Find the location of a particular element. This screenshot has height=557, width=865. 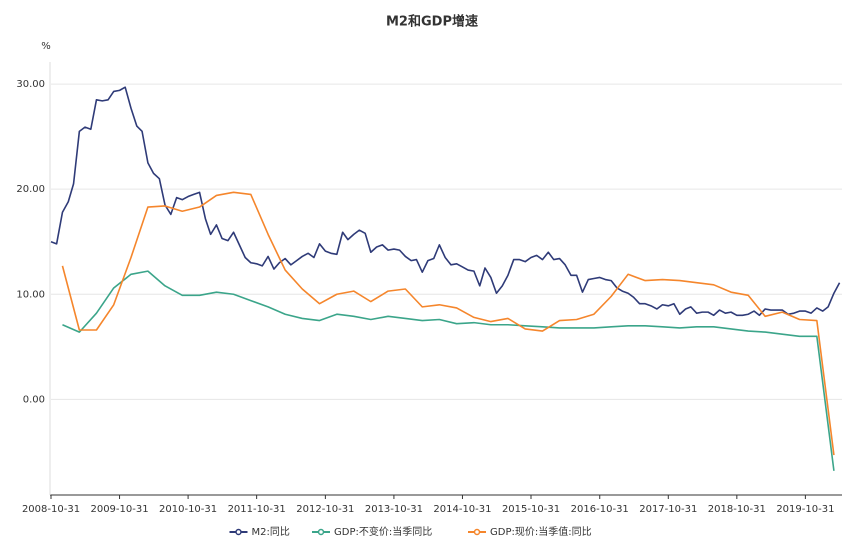

x-tick-label: 2008-10-31 is located at coordinates (51, 509).